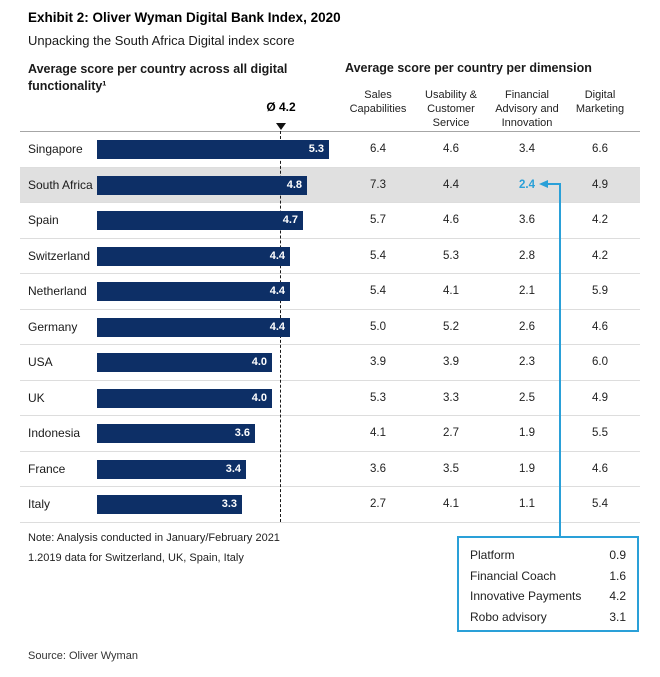 Image resolution: width=660 pixels, height=677 pixels. I want to click on cell-sales-capabilities: 5.7, so click(378, 220).